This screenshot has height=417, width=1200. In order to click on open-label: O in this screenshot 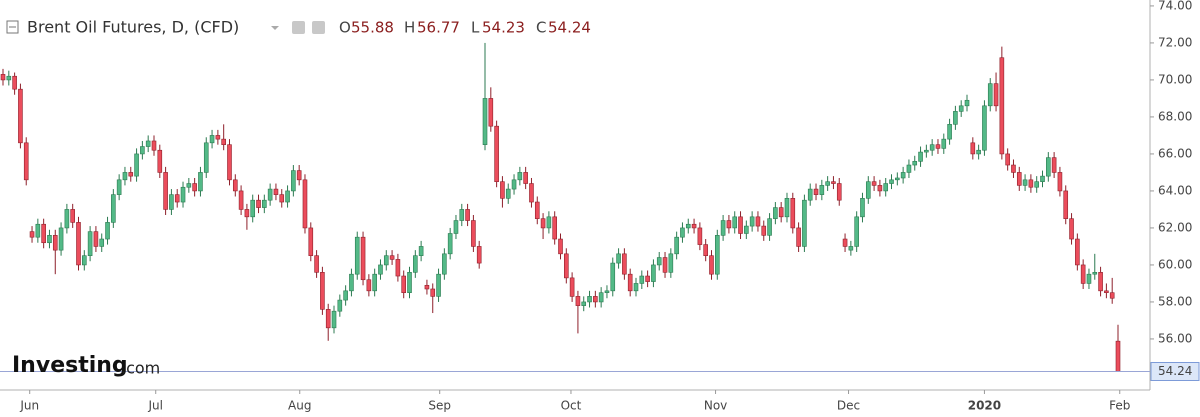, I will do `click(345, 28)`.